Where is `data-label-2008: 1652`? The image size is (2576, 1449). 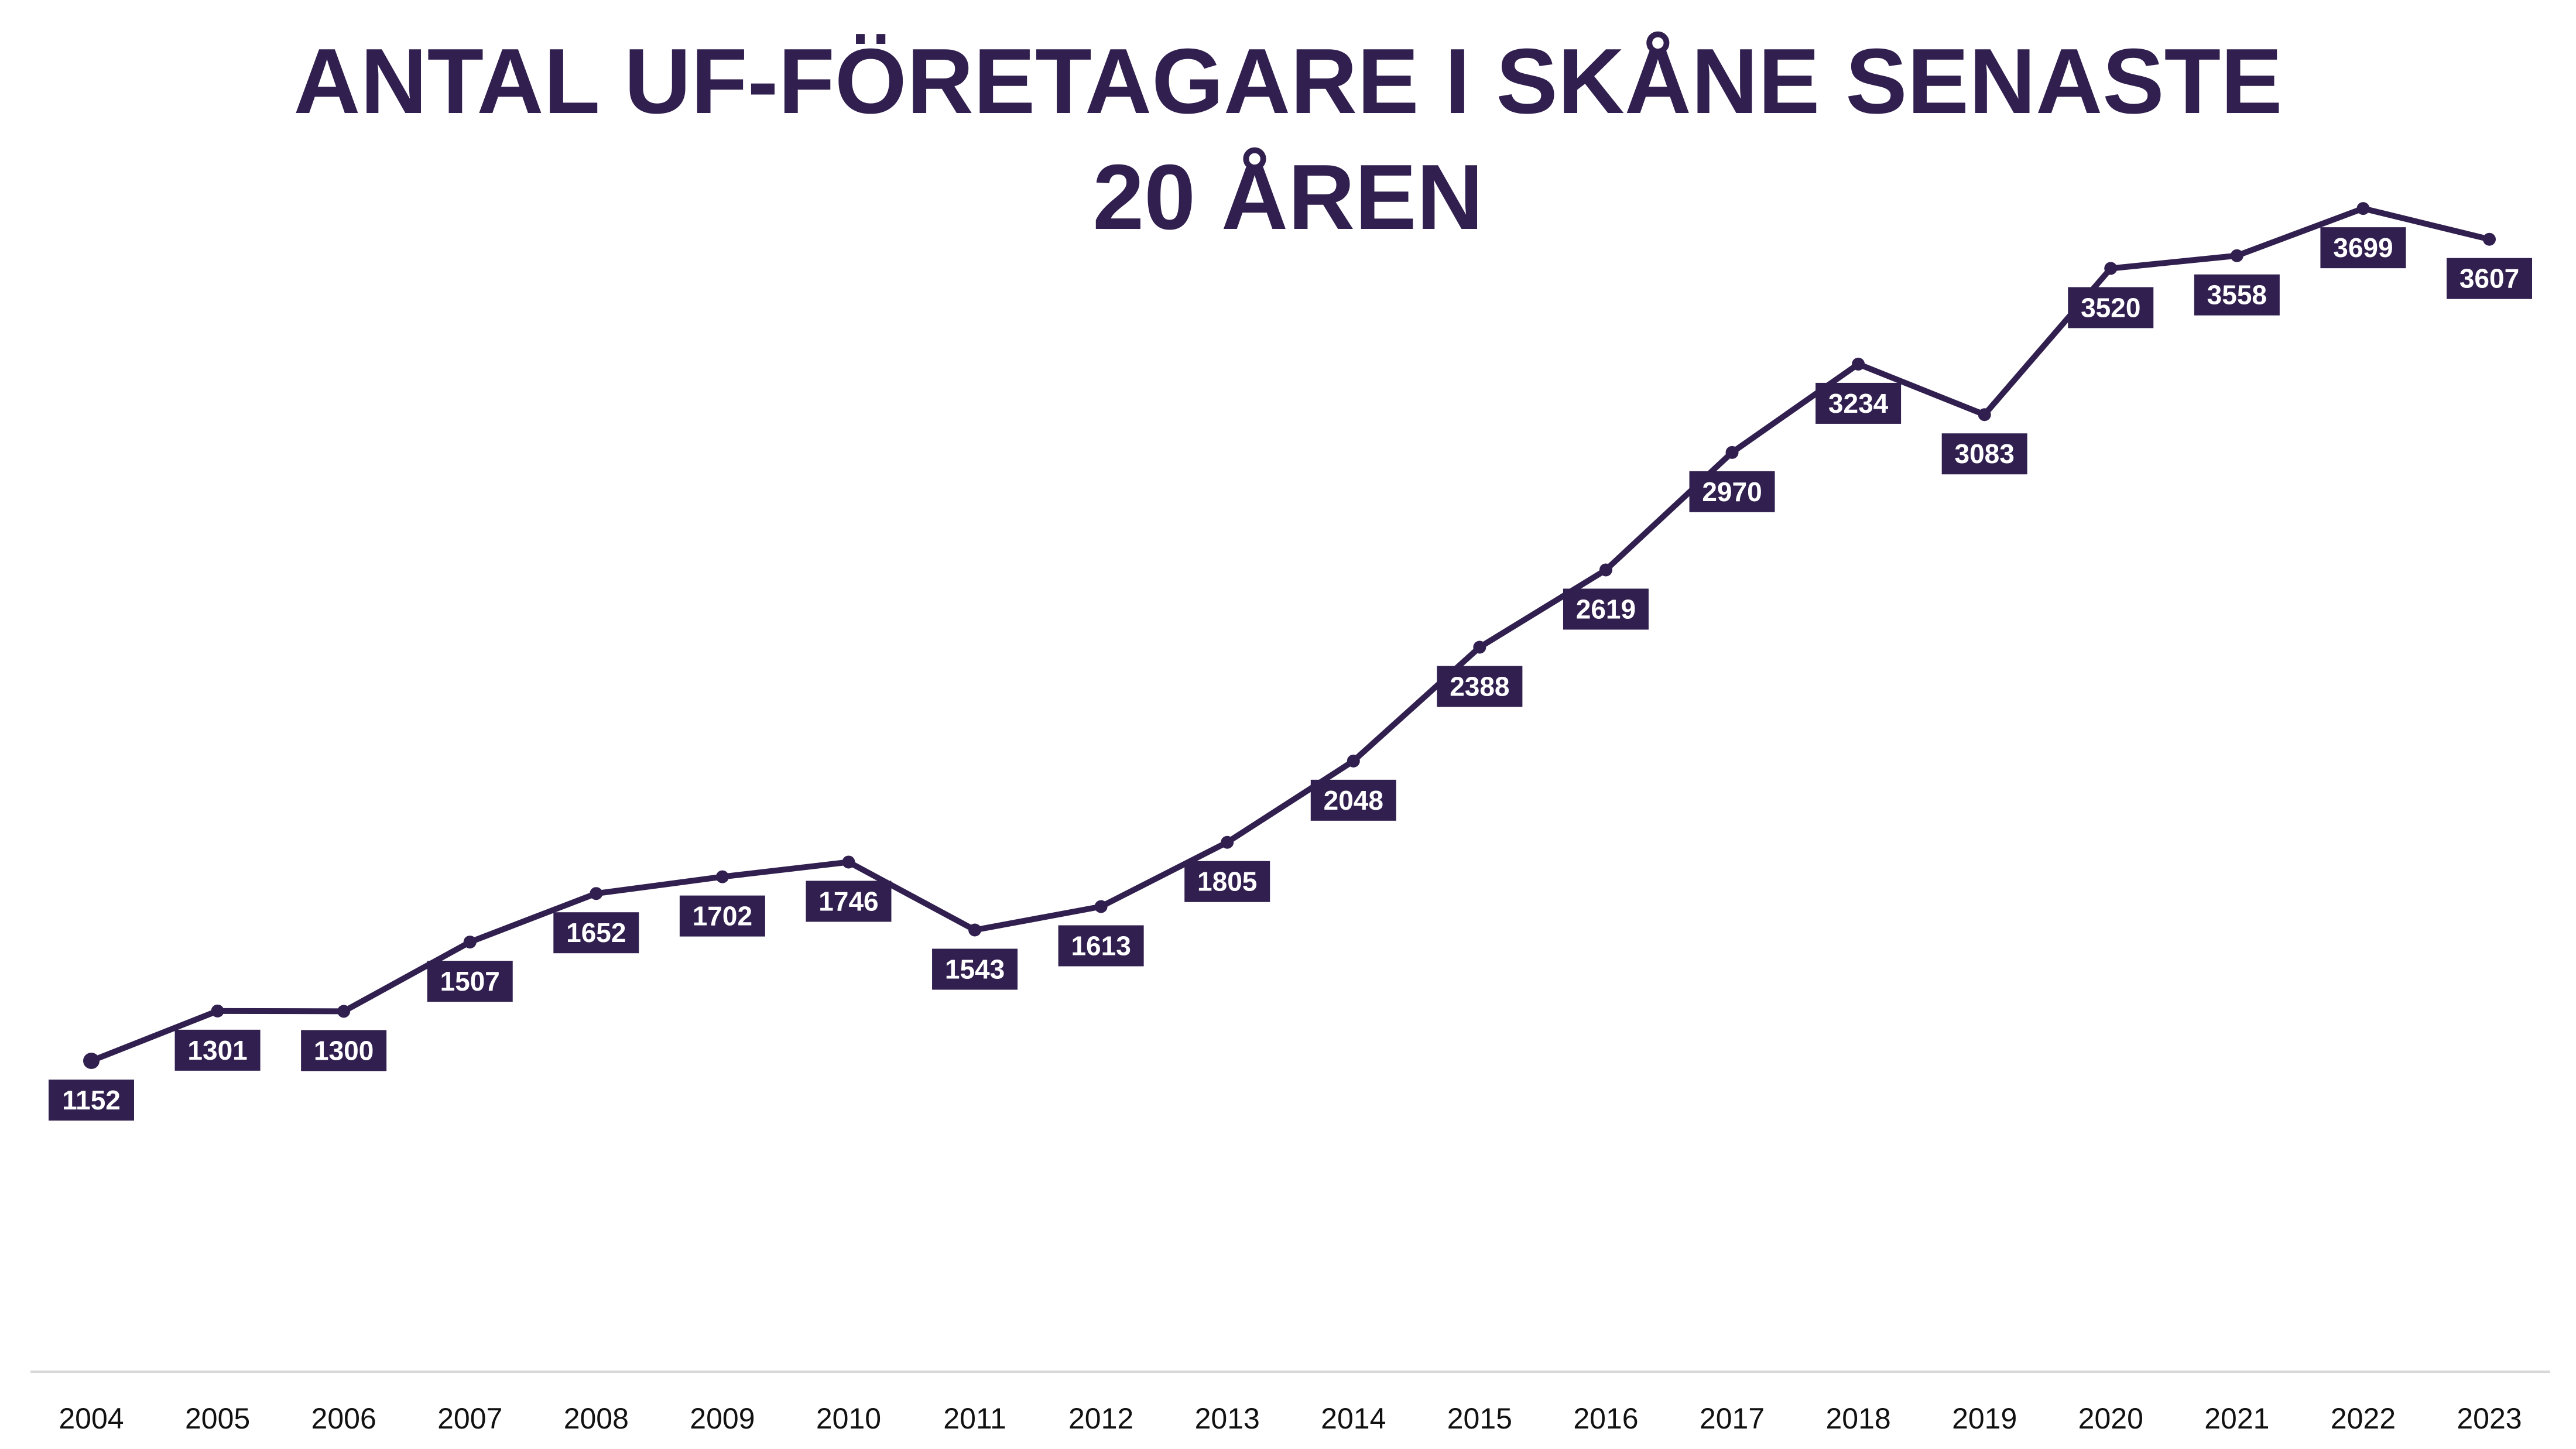
data-label-2008: 1652 is located at coordinates (596, 933).